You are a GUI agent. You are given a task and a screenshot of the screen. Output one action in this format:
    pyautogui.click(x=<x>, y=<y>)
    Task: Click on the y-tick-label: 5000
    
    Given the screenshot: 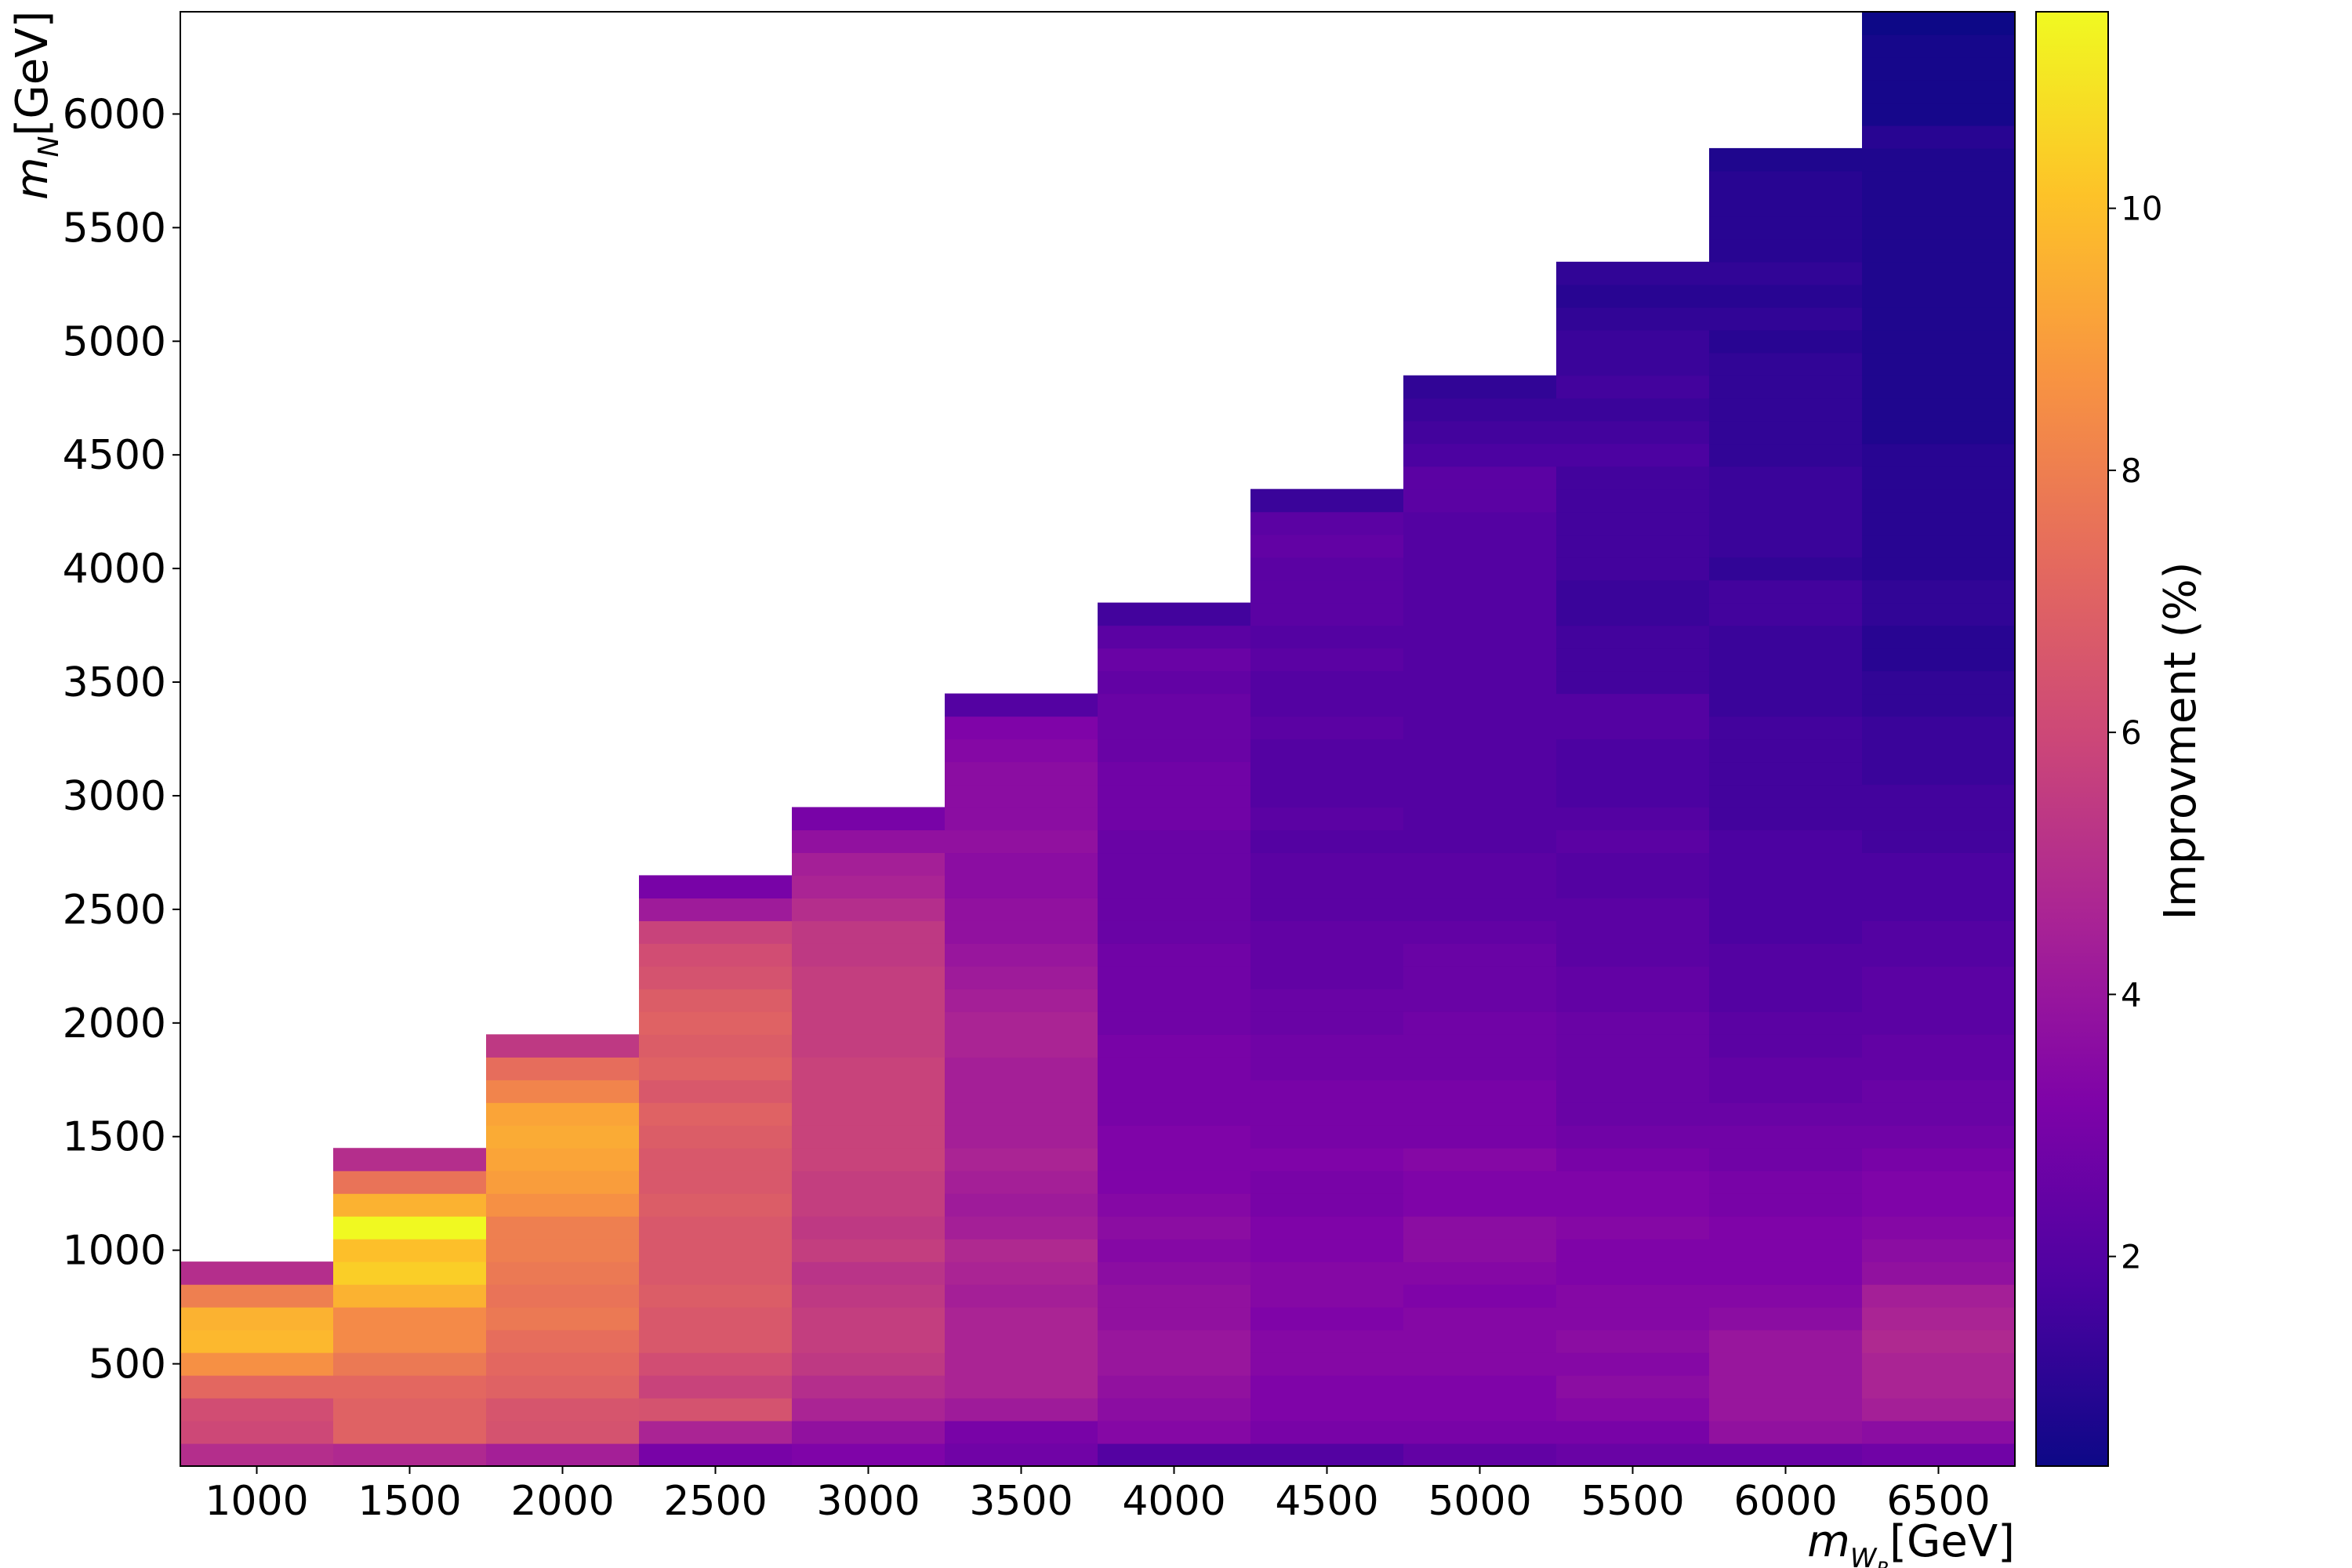 What is the action you would take?
    pyautogui.click(x=114, y=341)
    